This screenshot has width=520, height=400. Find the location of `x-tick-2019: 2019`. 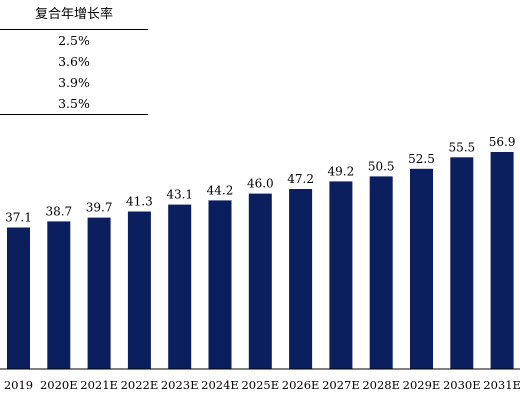

x-tick-2019: 2019 is located at coordinates (18, 385).